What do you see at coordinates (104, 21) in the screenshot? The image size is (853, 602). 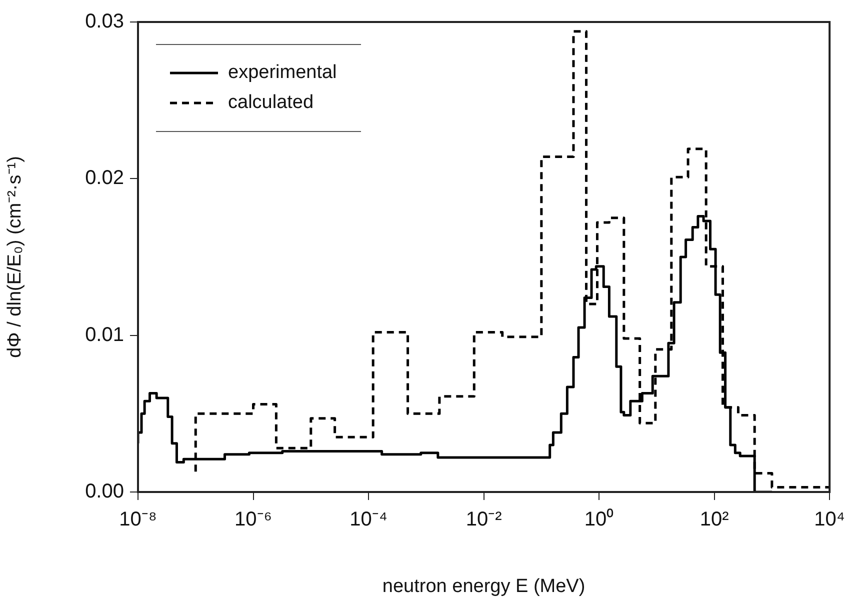 I see `y-tick-label: 0.03` at bounding box center [104, 21].